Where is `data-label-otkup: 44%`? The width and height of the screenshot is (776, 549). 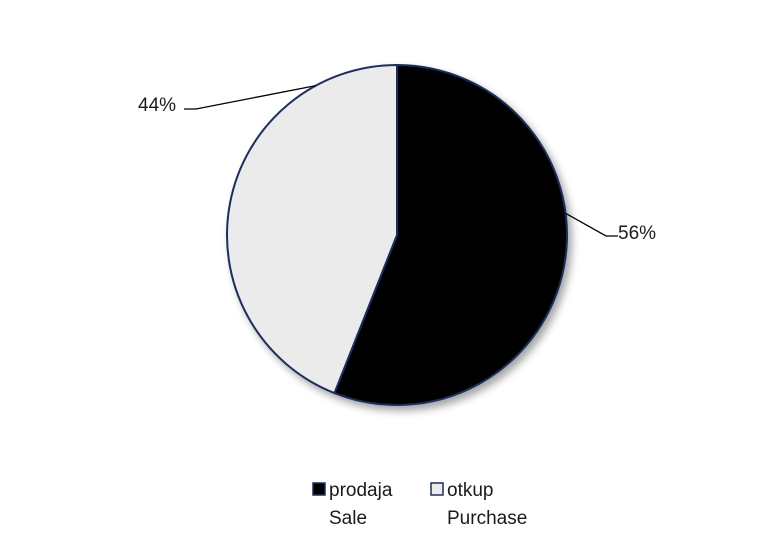
data-label-otkup: 44% is located at coordinates (157, 105).